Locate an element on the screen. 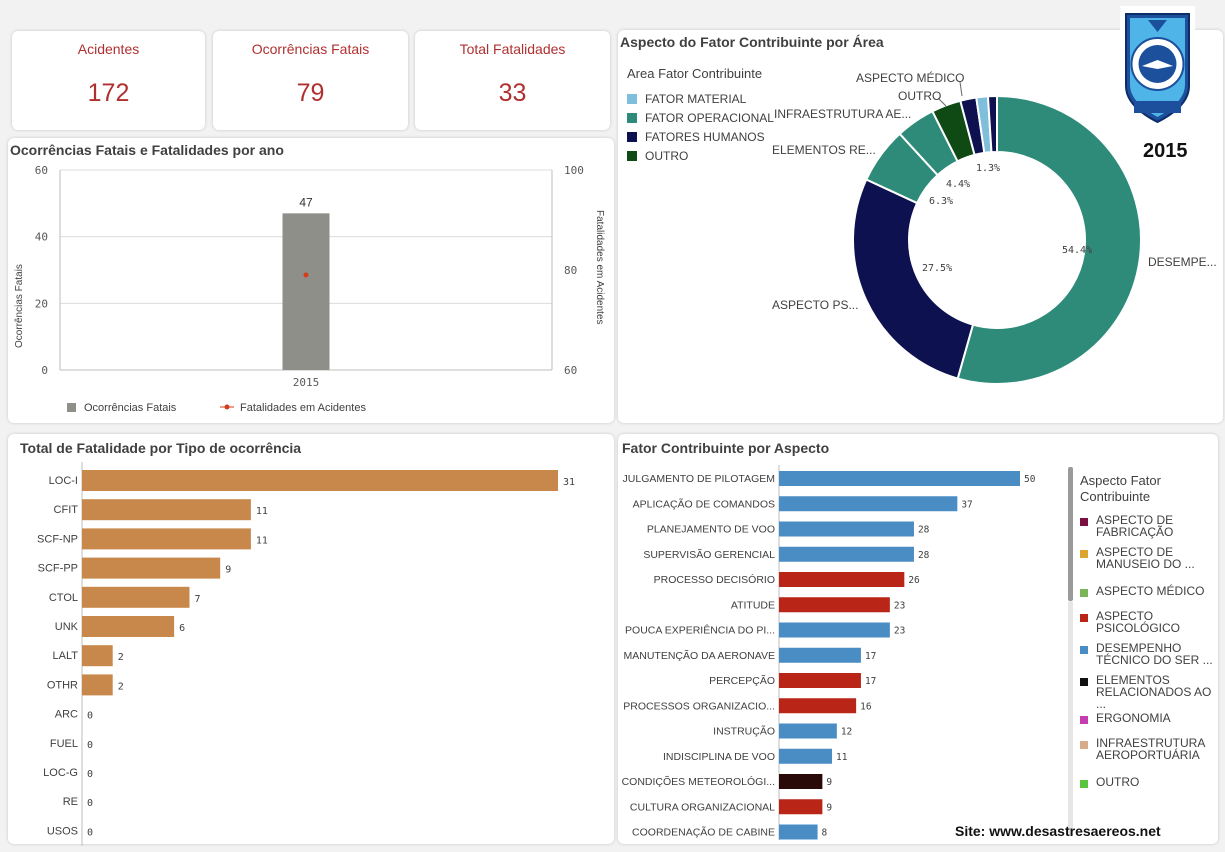  bar-value-label: 7 is located at coordinates (197, 599).